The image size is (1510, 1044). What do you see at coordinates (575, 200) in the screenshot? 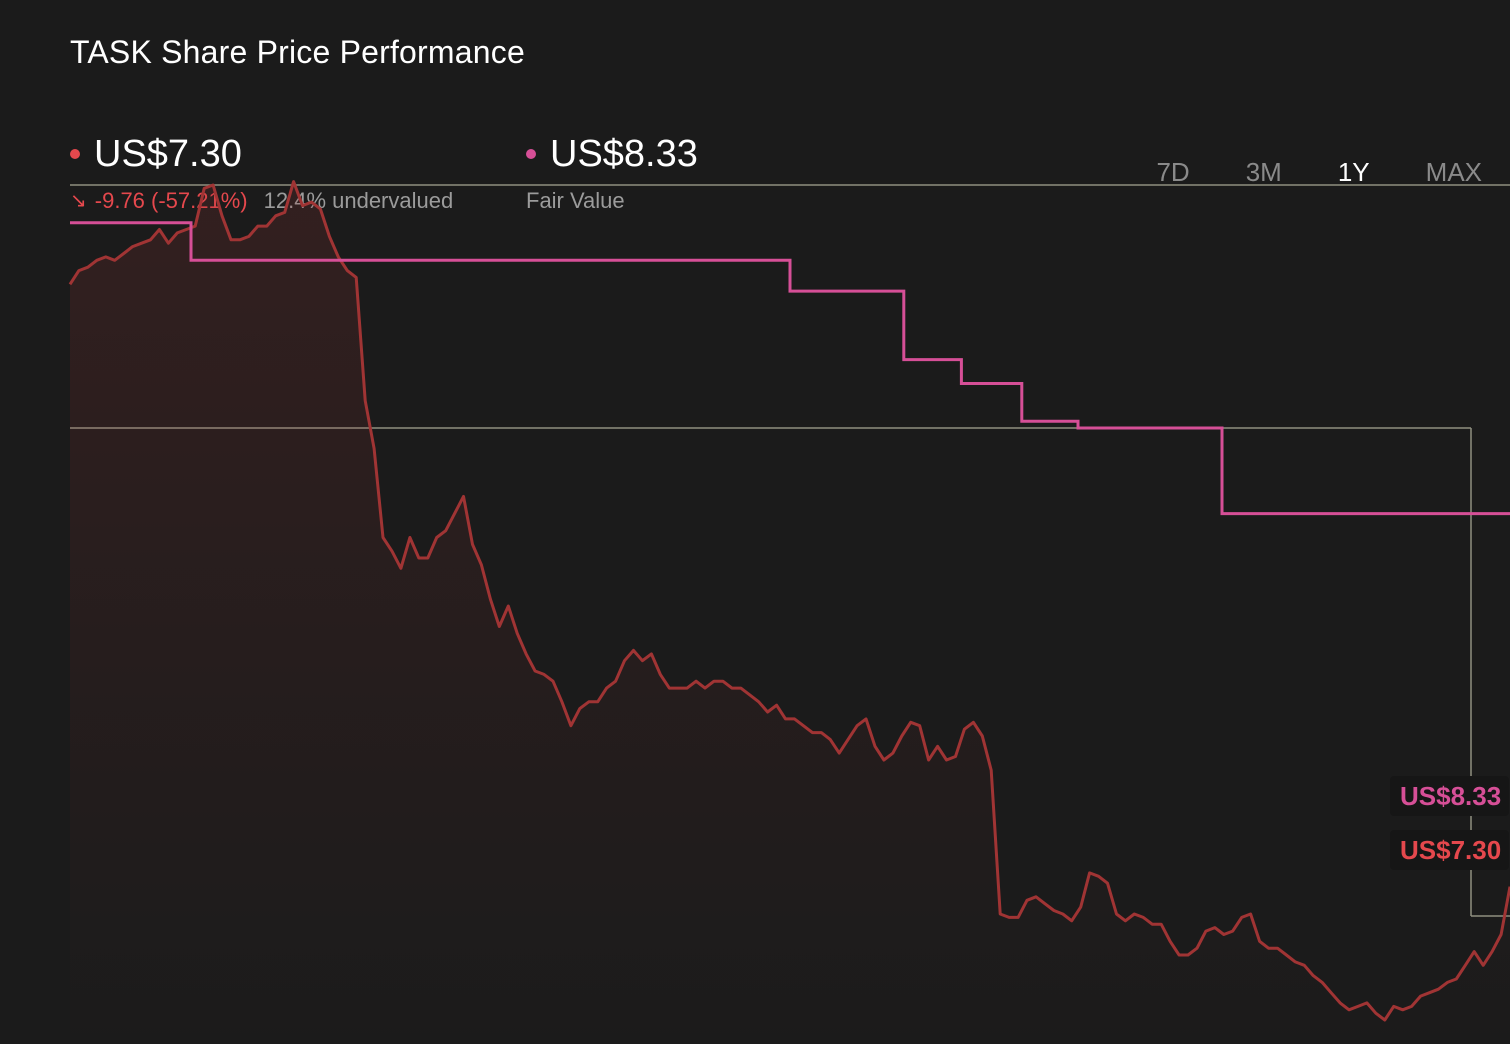
I see `fair-value-label: Fair Value` at bounding box center [575, 200].